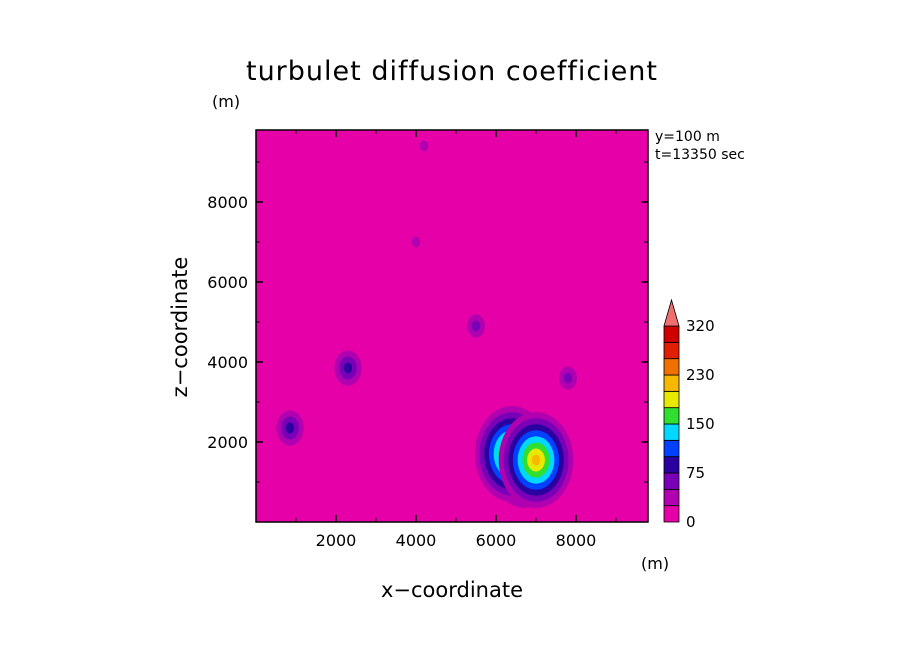  Describe the element at coordinates (227, 282) in the screenshot. I see `y-tick-label: 6000` at that location.